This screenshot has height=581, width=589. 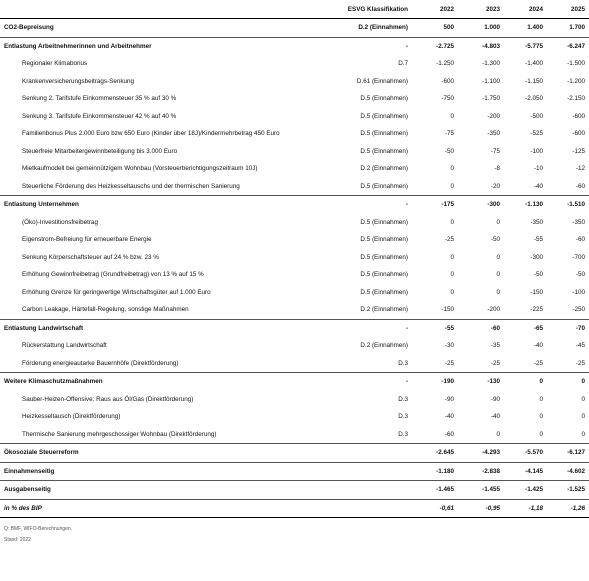 I want to click on value-cell: -750, so click(x=447, y=99).